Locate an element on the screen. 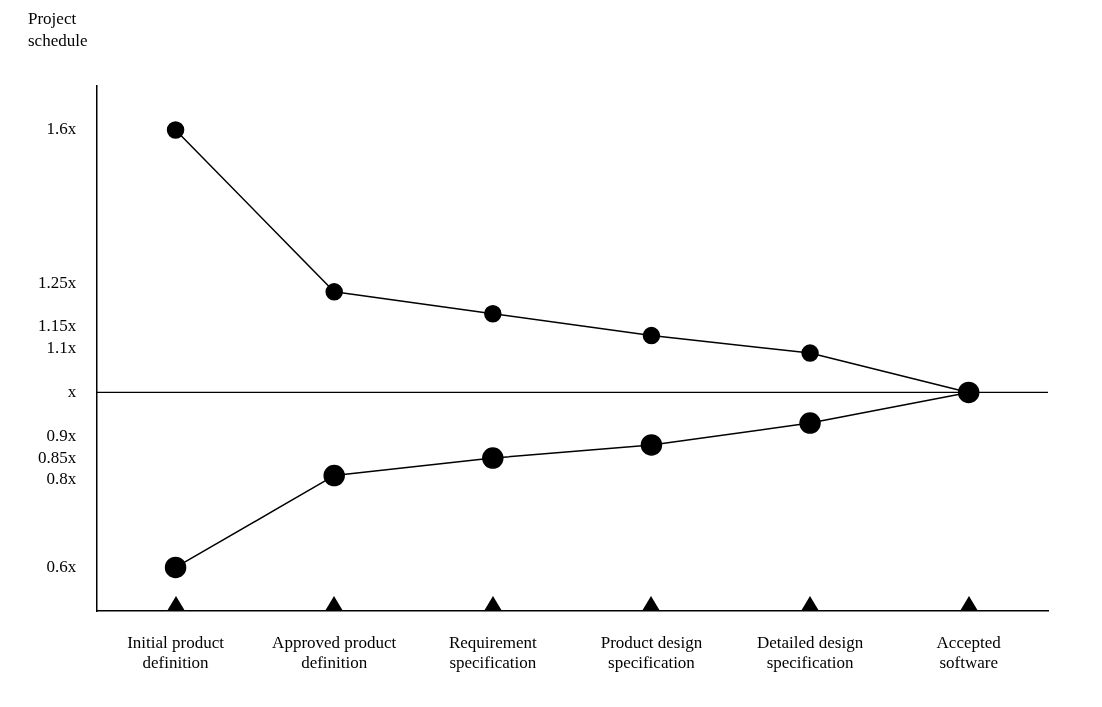 Image resolution: width=1102 pixels, height=707 pixels. x-tick-label: Detailed design specification is located at coordinates (810, 652).